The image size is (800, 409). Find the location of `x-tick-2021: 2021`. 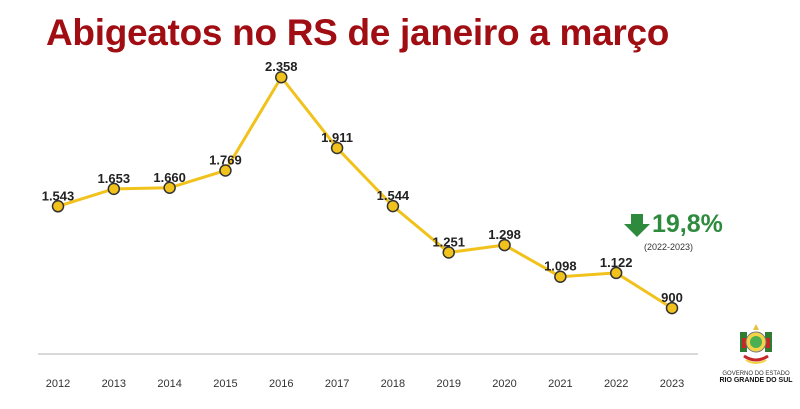

x-tick-2021: 2021 is located at coordinates (560, 384).